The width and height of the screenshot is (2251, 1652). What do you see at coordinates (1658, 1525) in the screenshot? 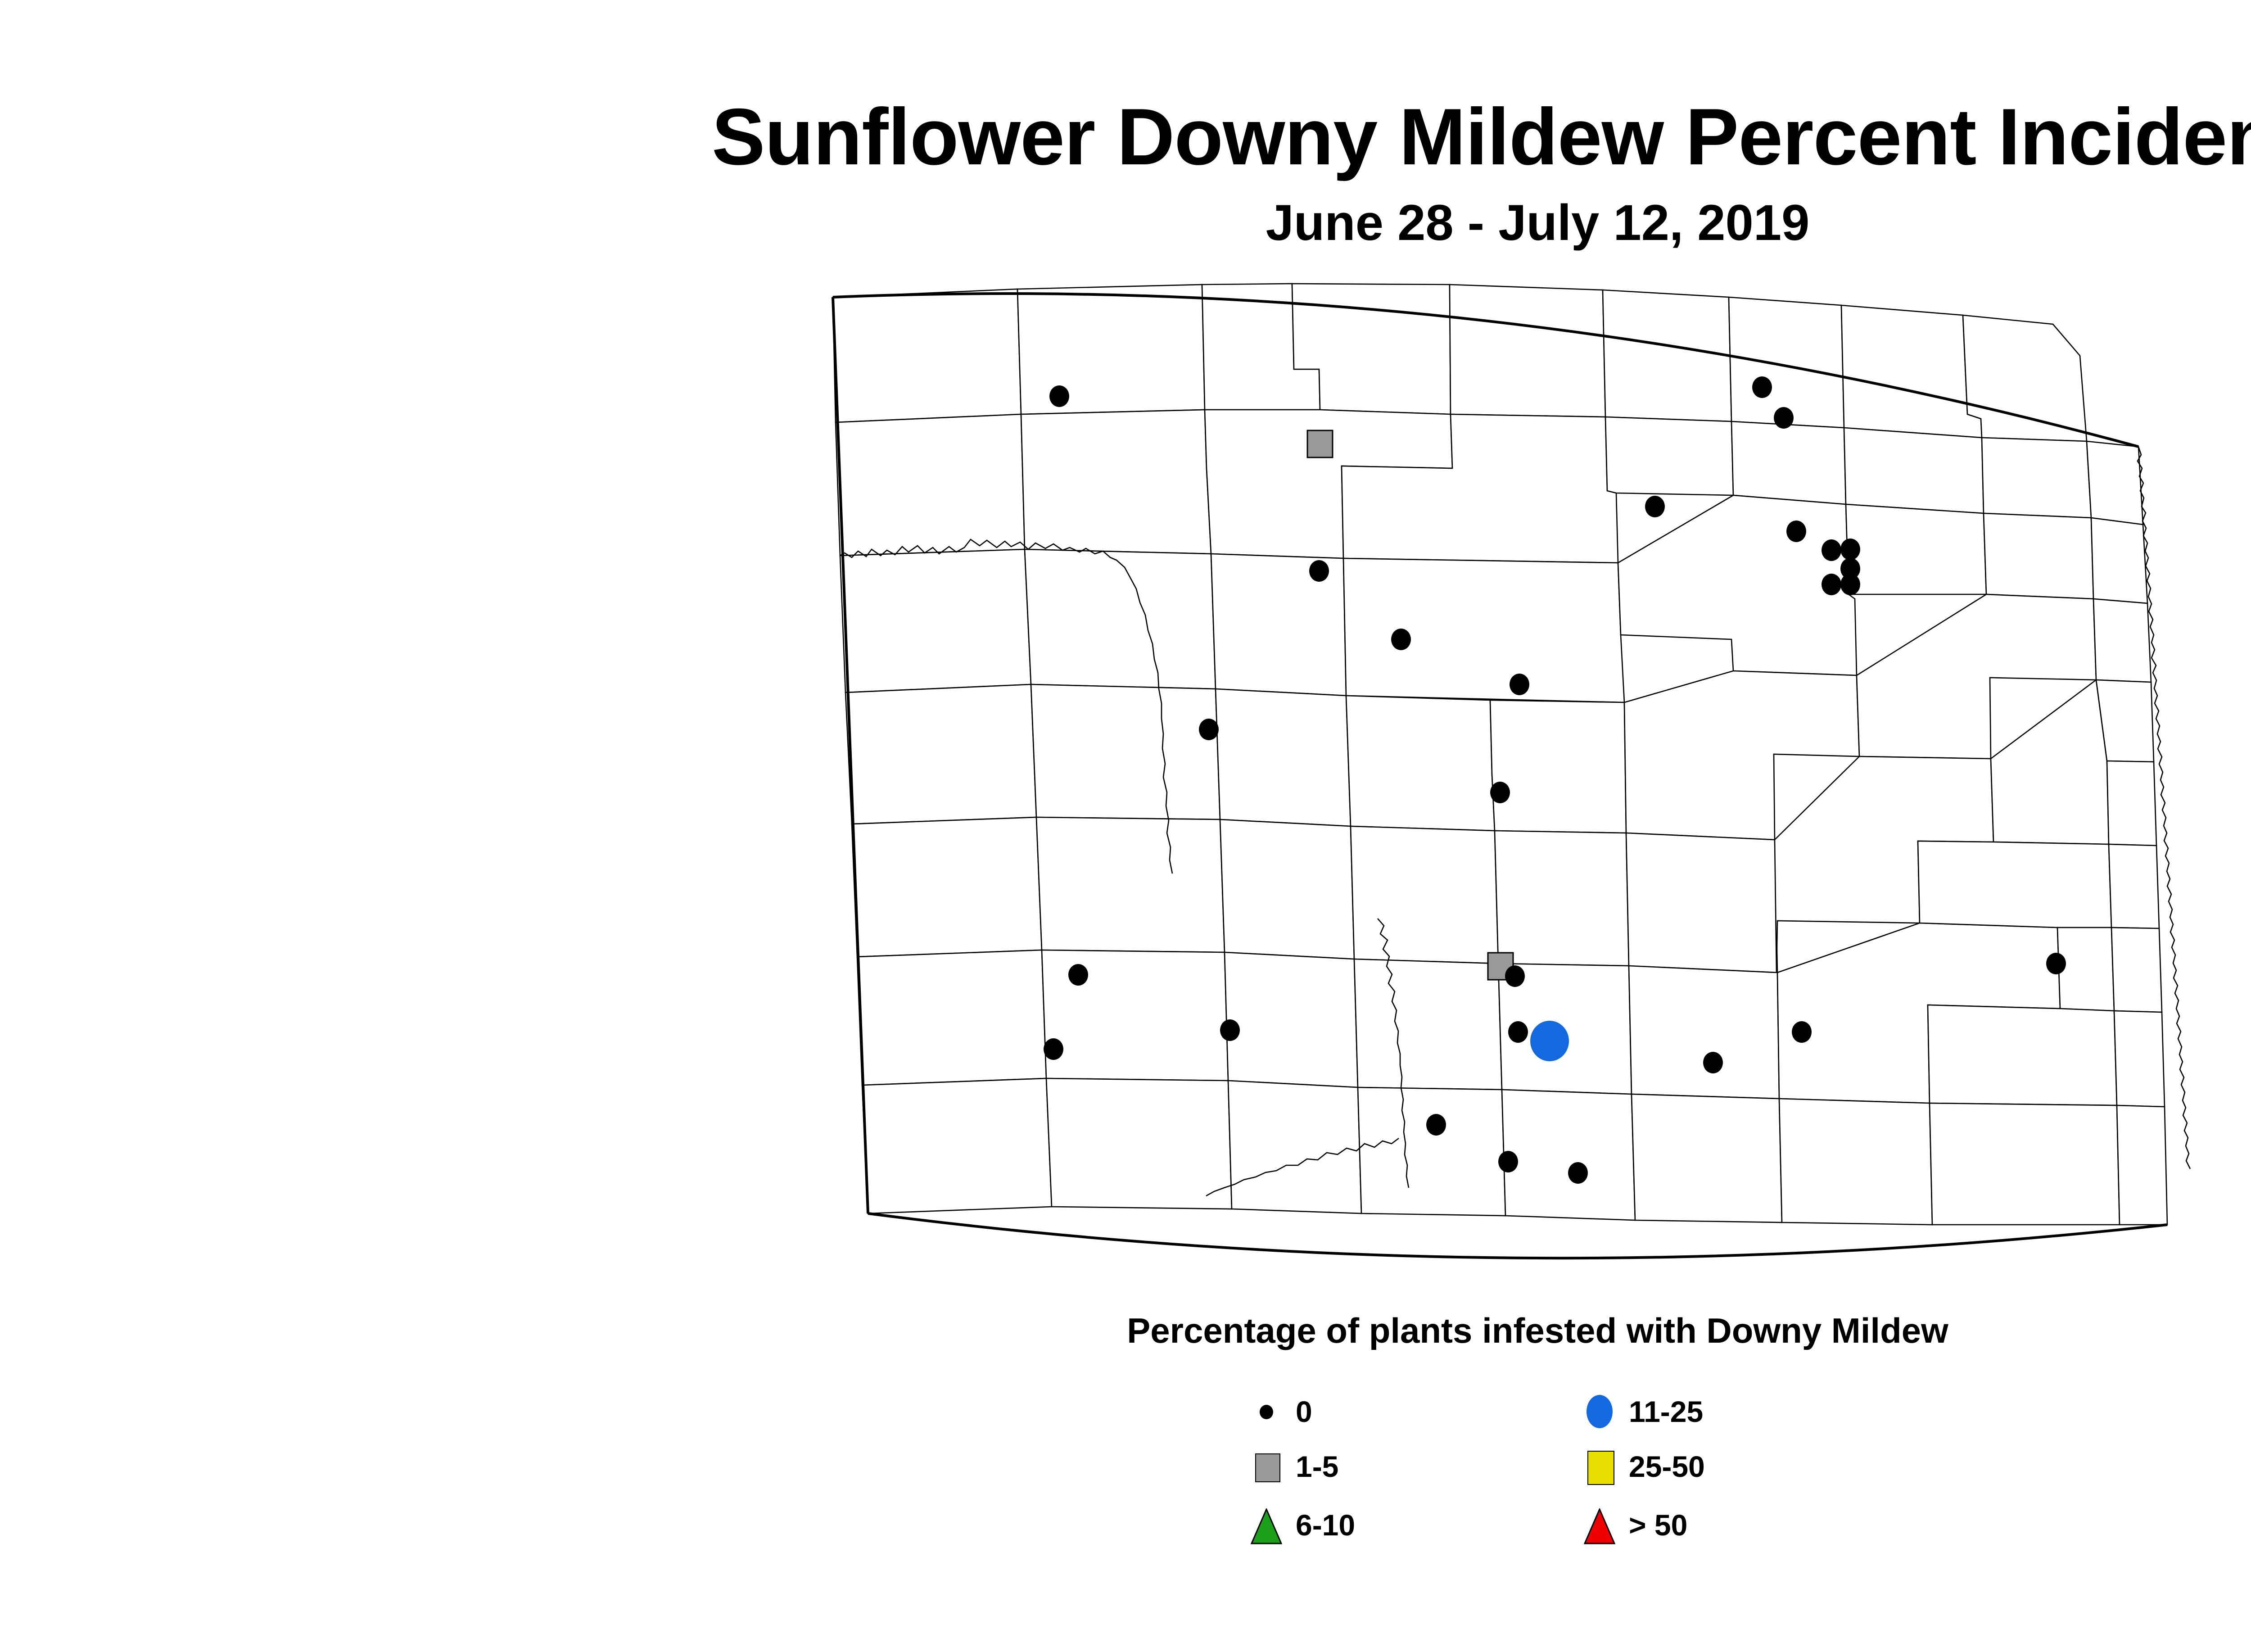
I see `legend-label: > 50` at bounding box center [1658, 1525].